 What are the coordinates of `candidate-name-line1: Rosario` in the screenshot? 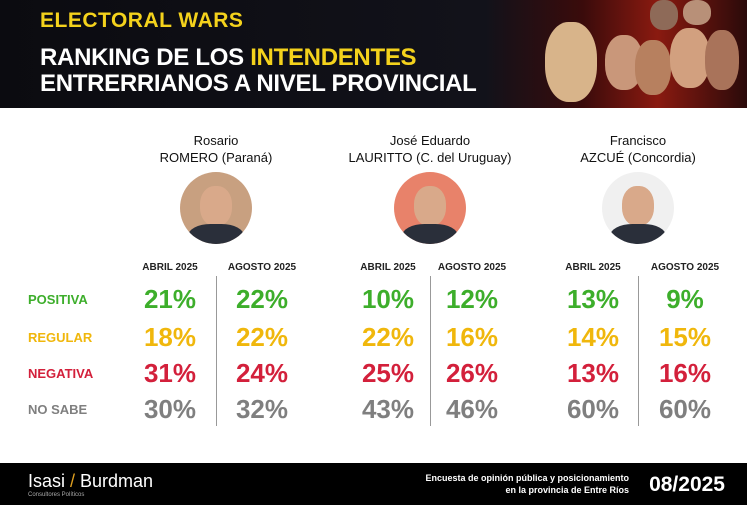 It's located at (216, 140).